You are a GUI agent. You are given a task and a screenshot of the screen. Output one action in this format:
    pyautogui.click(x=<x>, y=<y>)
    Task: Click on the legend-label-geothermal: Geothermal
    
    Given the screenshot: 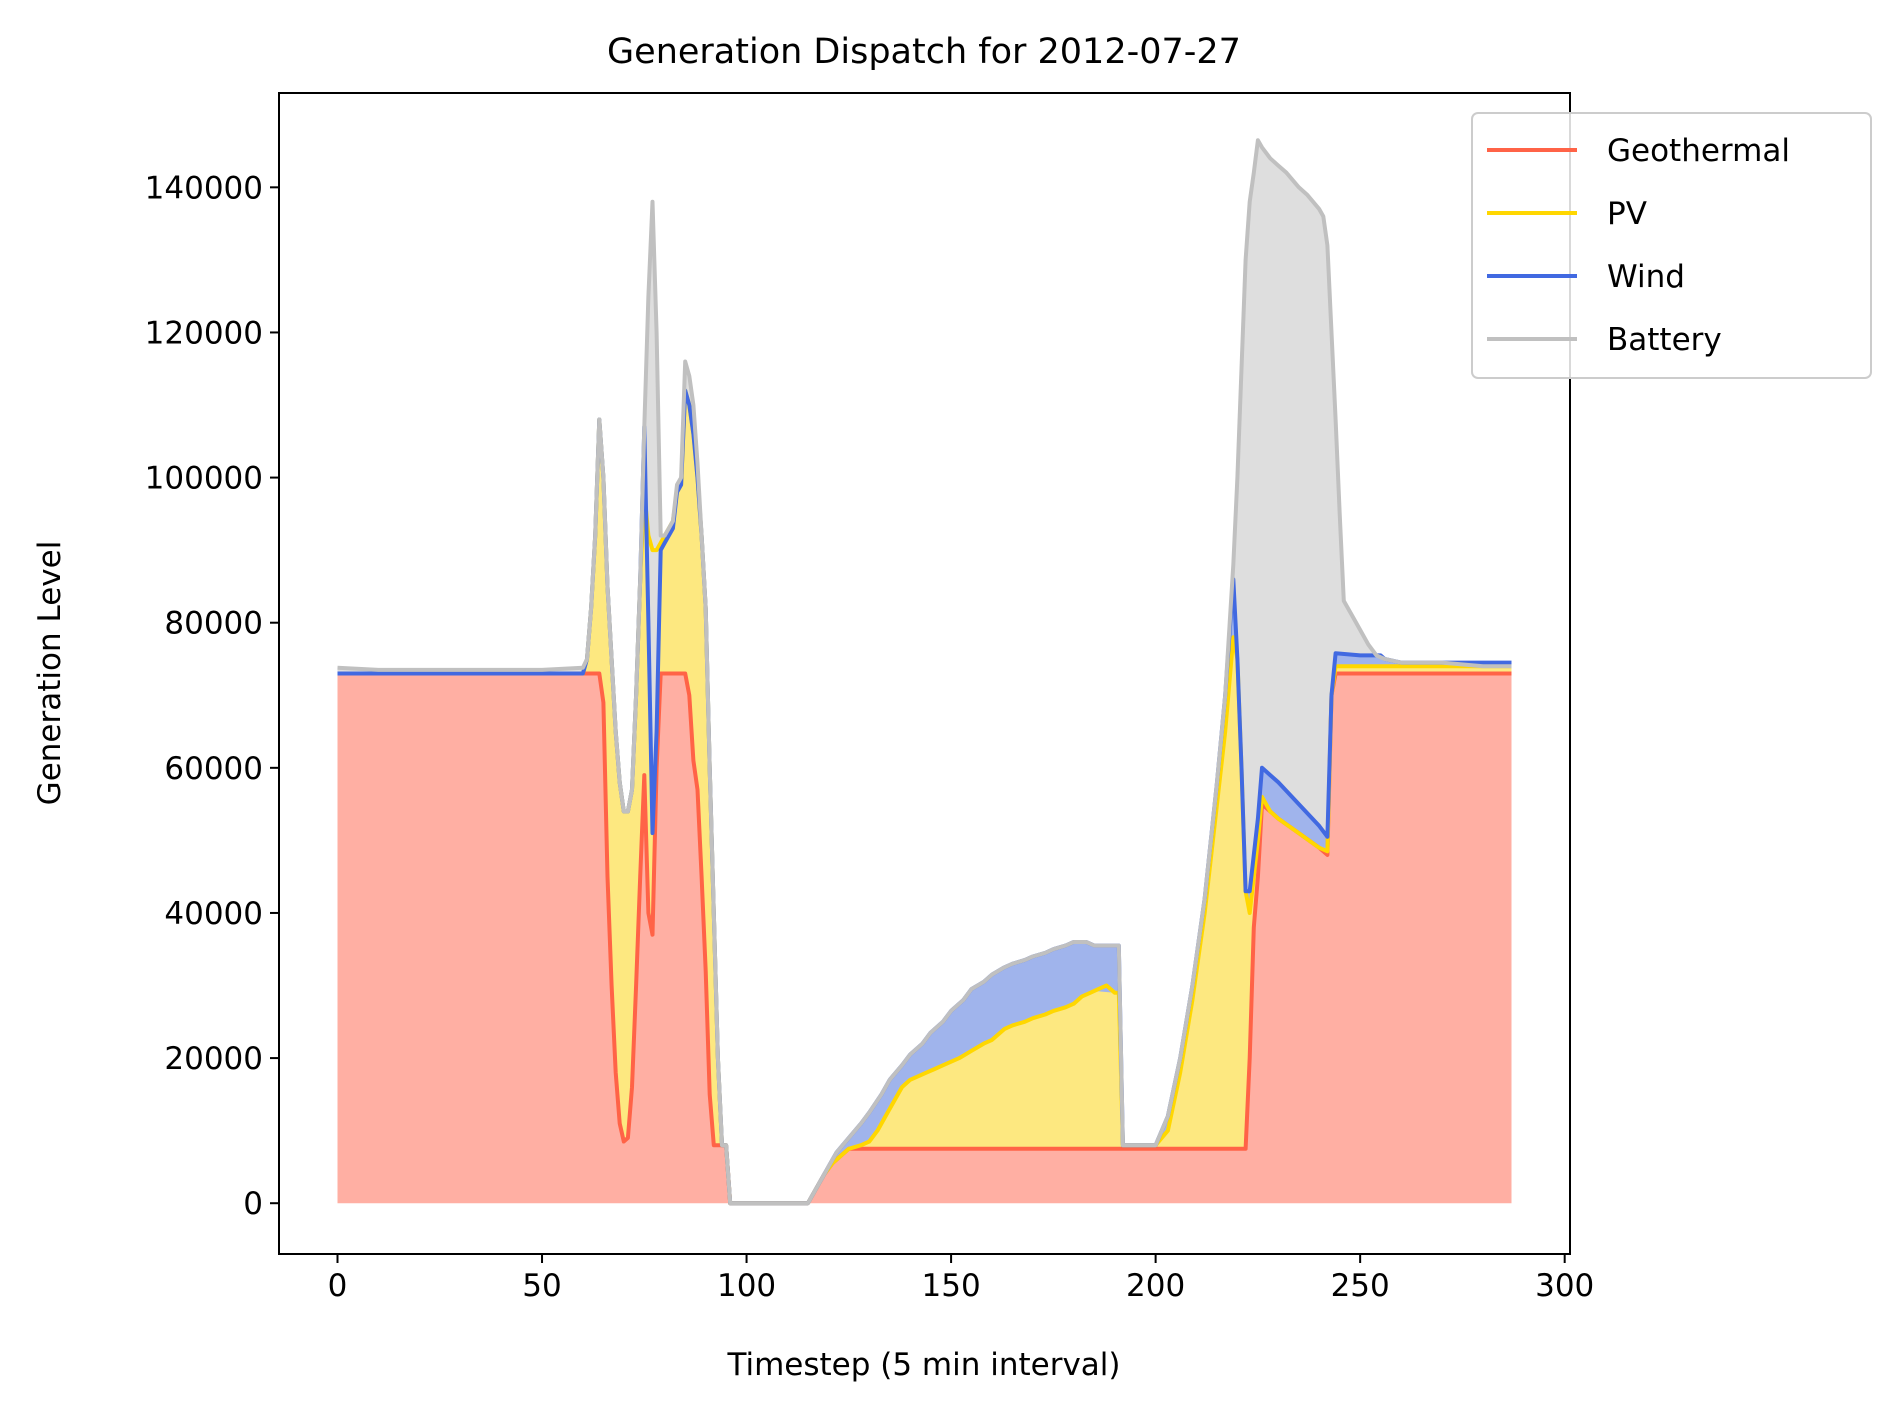 What is the action you would take?
    pyautogui.click(x=1698, y=151)
    